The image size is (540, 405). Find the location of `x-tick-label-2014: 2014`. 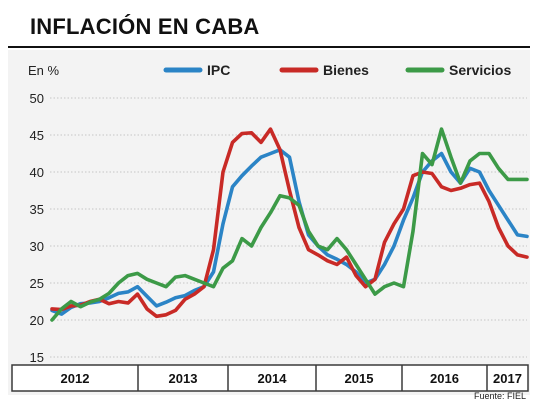

x-tick-label-2014: 2014 is located at coordinates (273, 378).